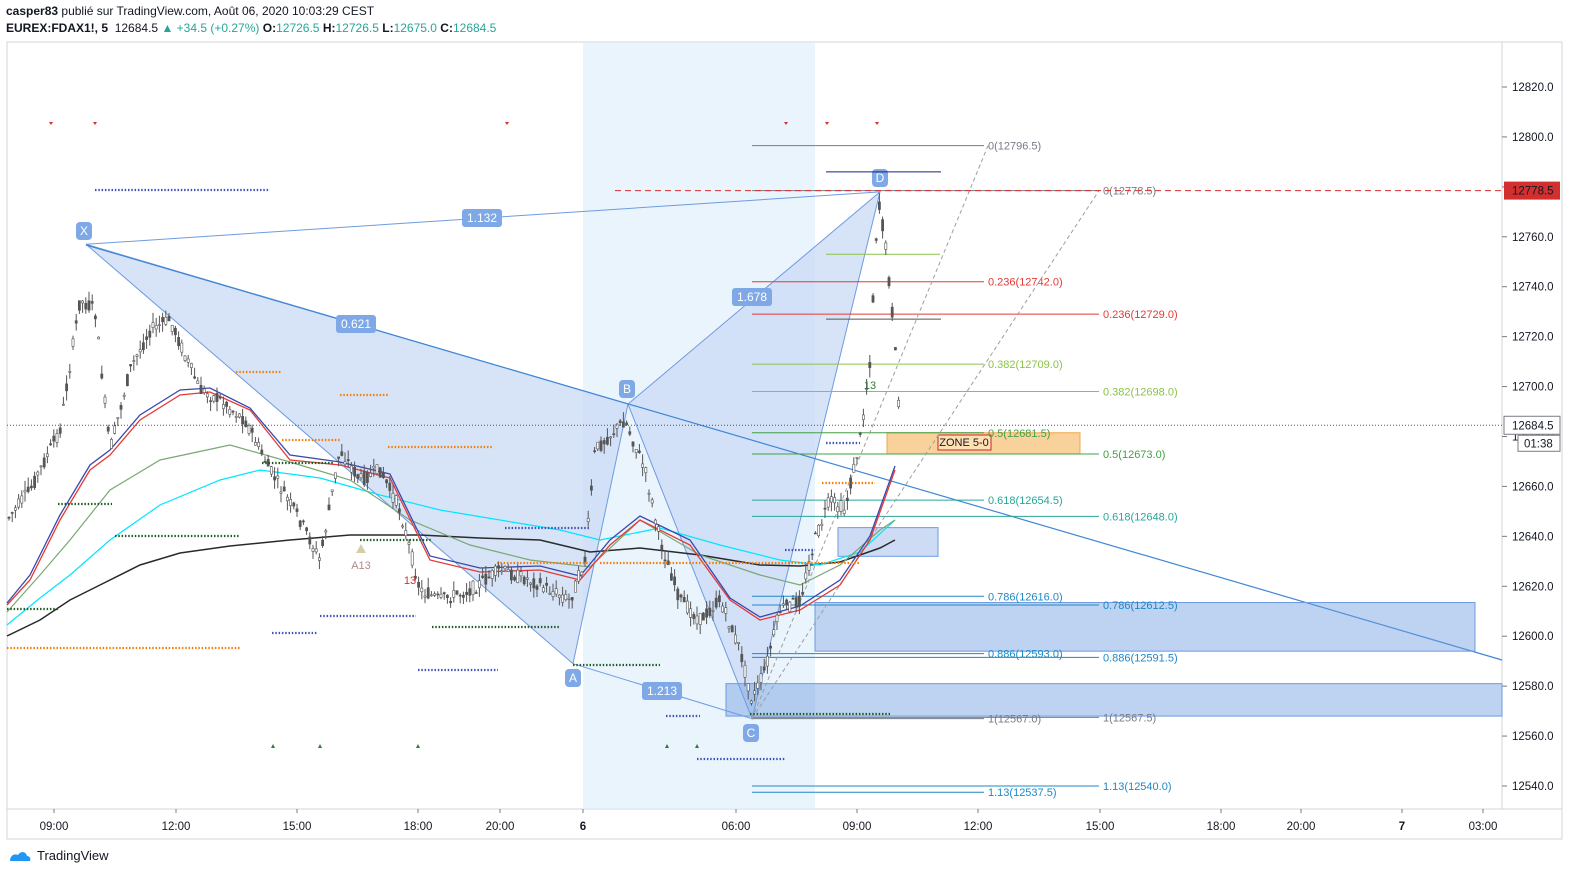 The image size is (1595, 890). I want to click on ratio-label: 1.678, so click(752, 297).